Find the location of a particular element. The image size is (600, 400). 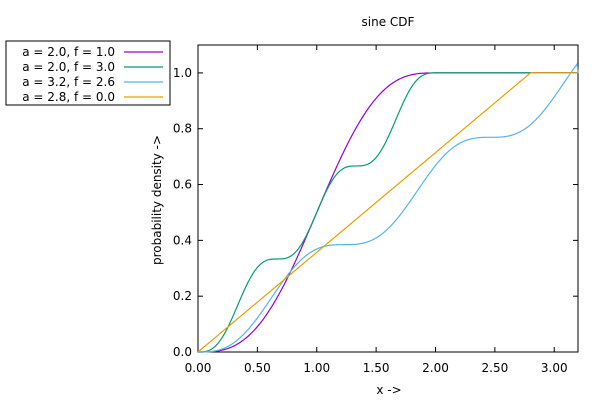

x-tick-label: 2.50 is located at coordinates (495, 368).